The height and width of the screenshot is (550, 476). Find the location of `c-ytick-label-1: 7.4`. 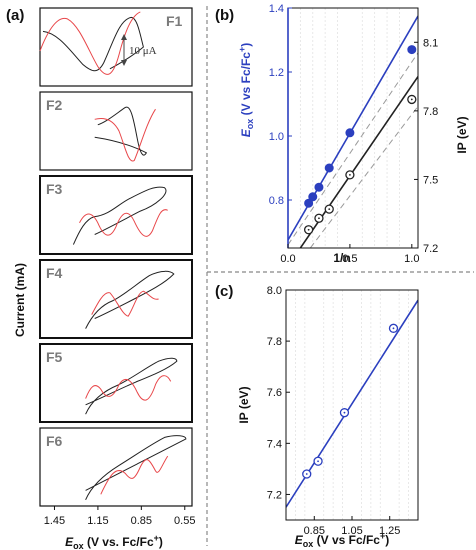

c-ytick-label-1: 7.4 is located at coordinates (274, 444).